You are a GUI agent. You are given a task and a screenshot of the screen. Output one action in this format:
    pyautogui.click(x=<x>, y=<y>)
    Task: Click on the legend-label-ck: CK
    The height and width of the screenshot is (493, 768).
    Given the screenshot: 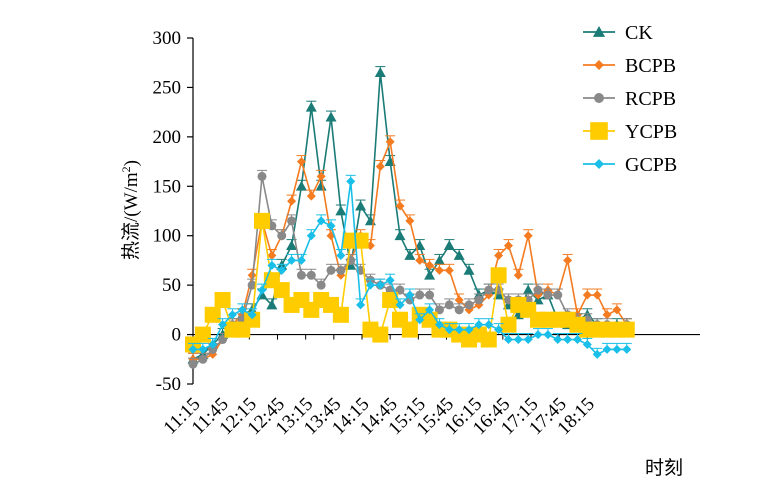 What is the action you would take?
    pyautogui.click(x=639, y=33)
    